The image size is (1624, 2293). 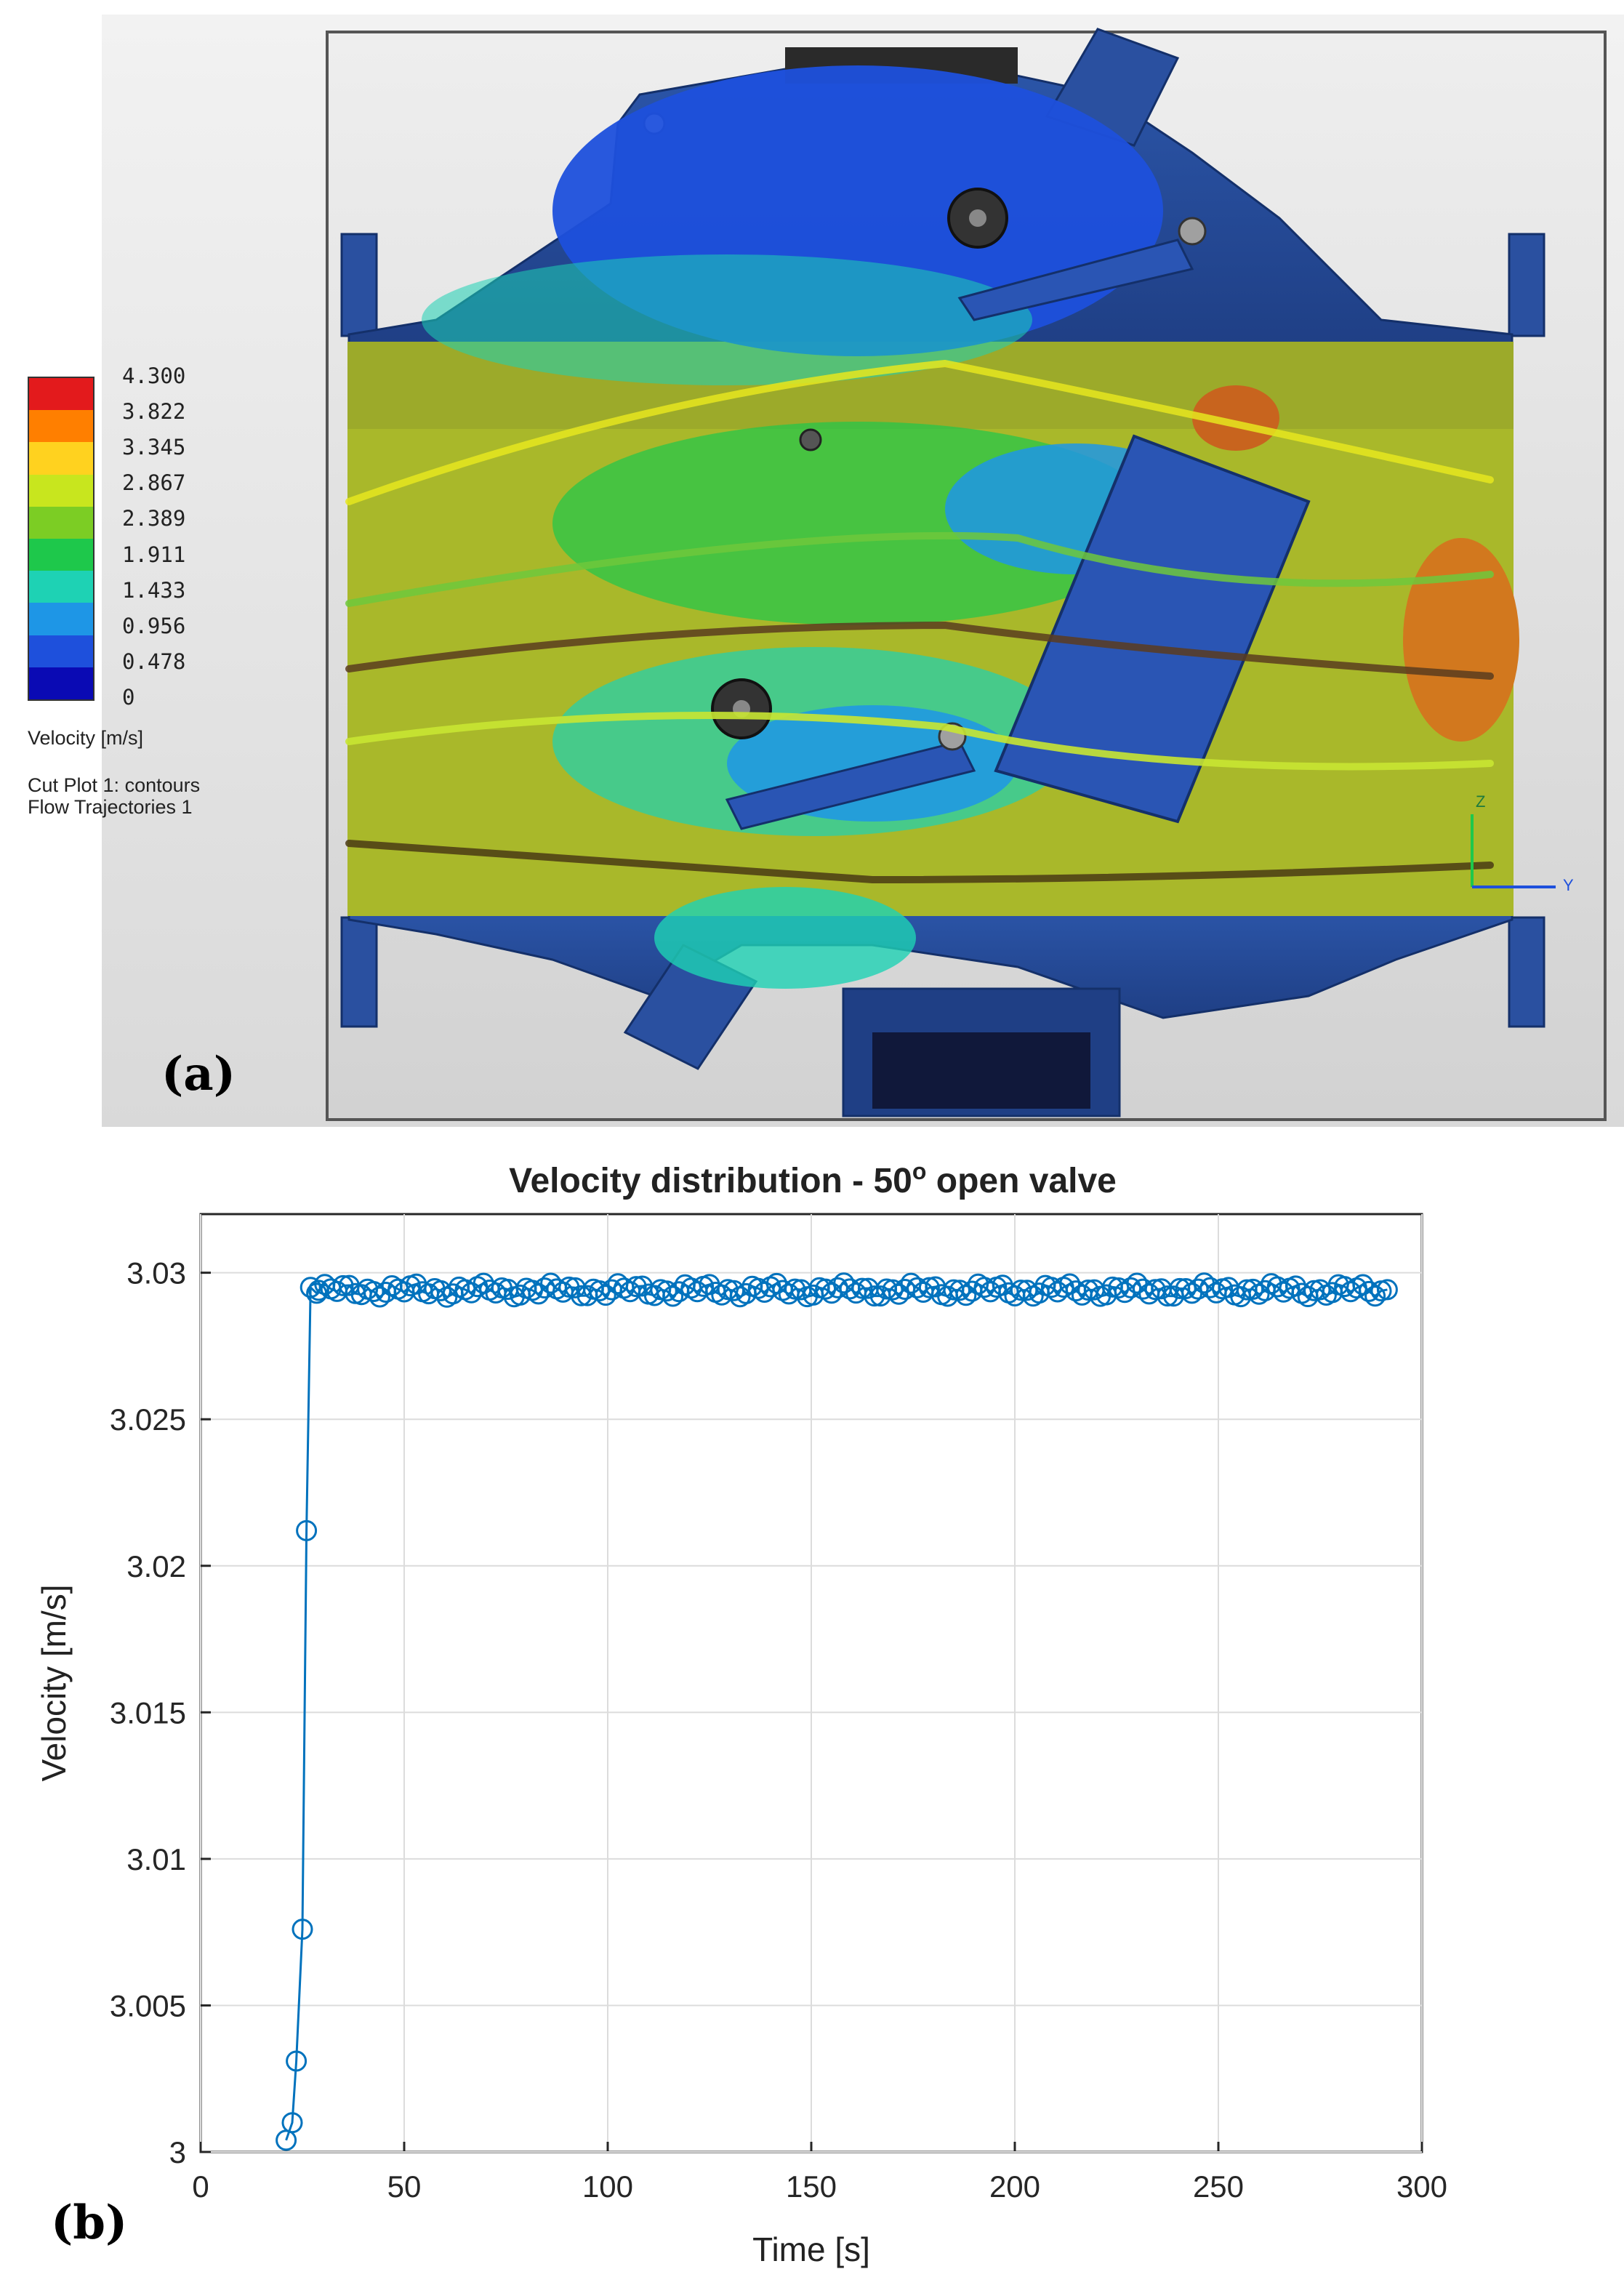 What do you see at coordinates (710, 1181) in the screenshot?
I see `chart-title-main: Velocity distribution - 50` at bounding box center [710, 1181].